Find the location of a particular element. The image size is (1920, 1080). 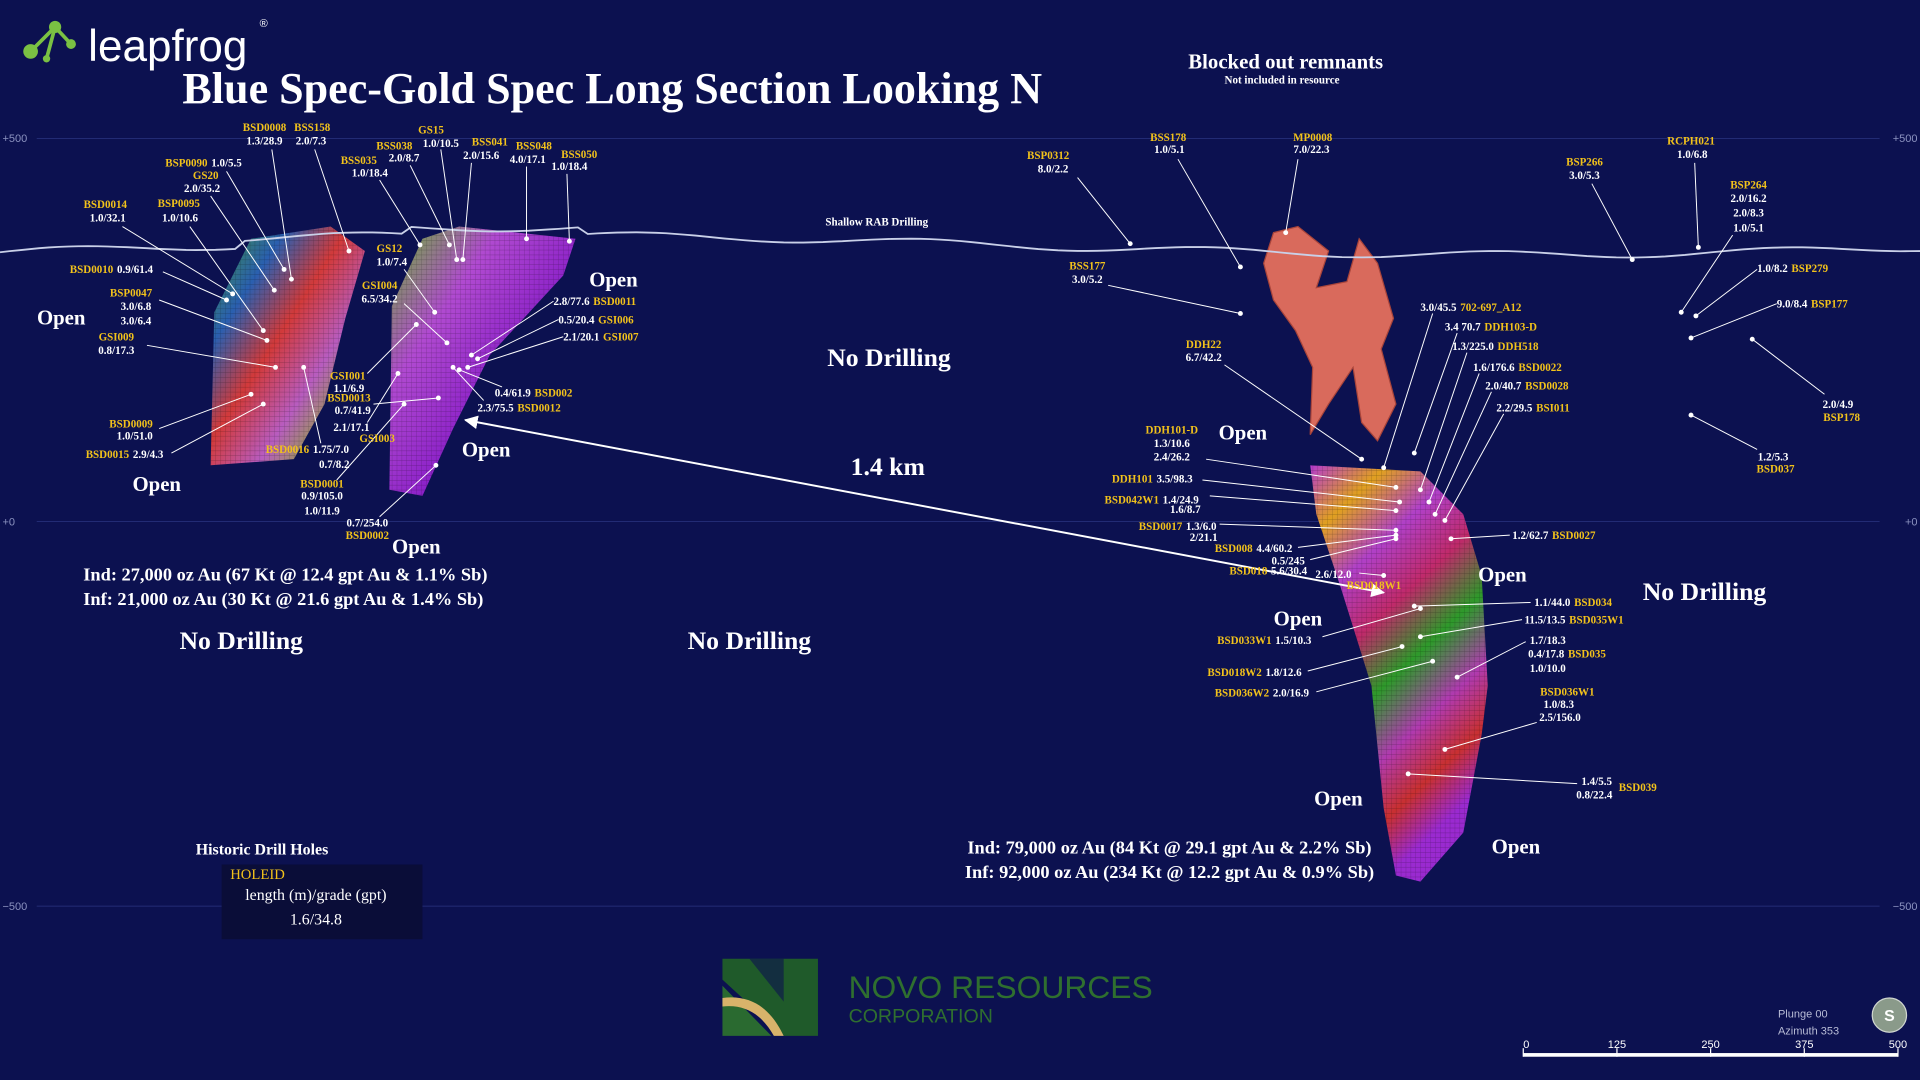

hole-label: 2.0/4.9 is located at coordinates (1838, 405).